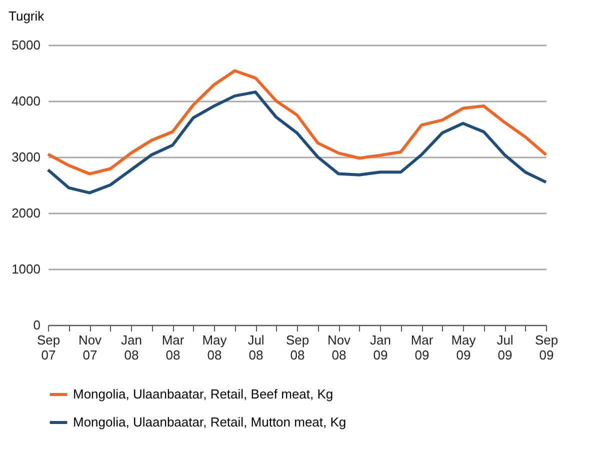  What do you see at coordinates (48, 347) in the screenshot?
I see `x-tick-label: Sep 07` at bounding box center [48, 347].